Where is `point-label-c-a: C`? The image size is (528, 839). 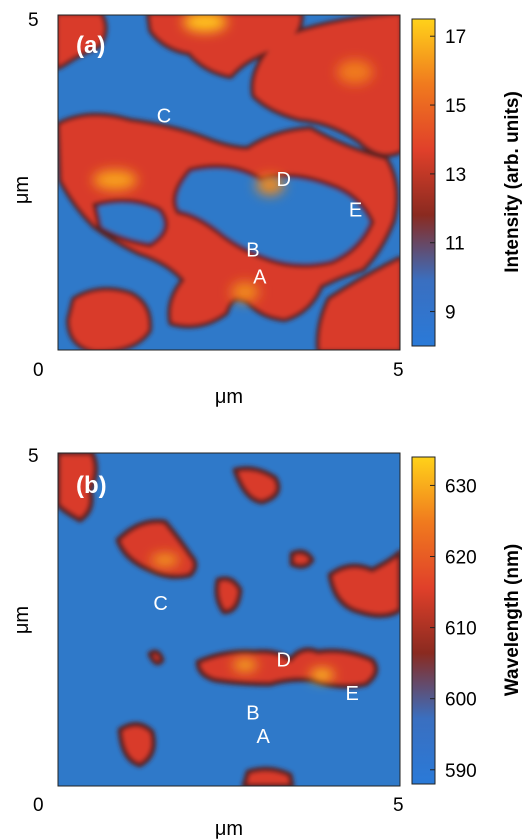 point-label-c-a: C is located at coordinates (164, 117).